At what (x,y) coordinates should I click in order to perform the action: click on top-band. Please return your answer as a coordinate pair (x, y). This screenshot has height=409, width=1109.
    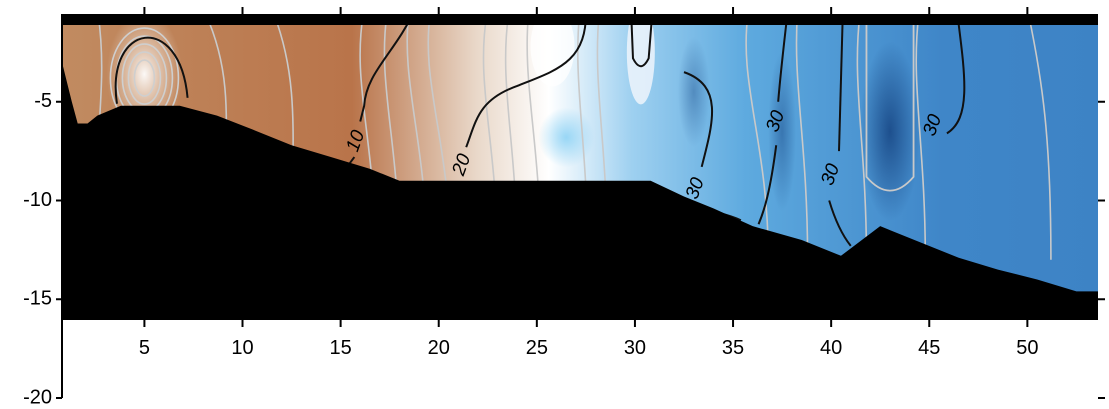
    Looking at the image, I should click on (580, 19).